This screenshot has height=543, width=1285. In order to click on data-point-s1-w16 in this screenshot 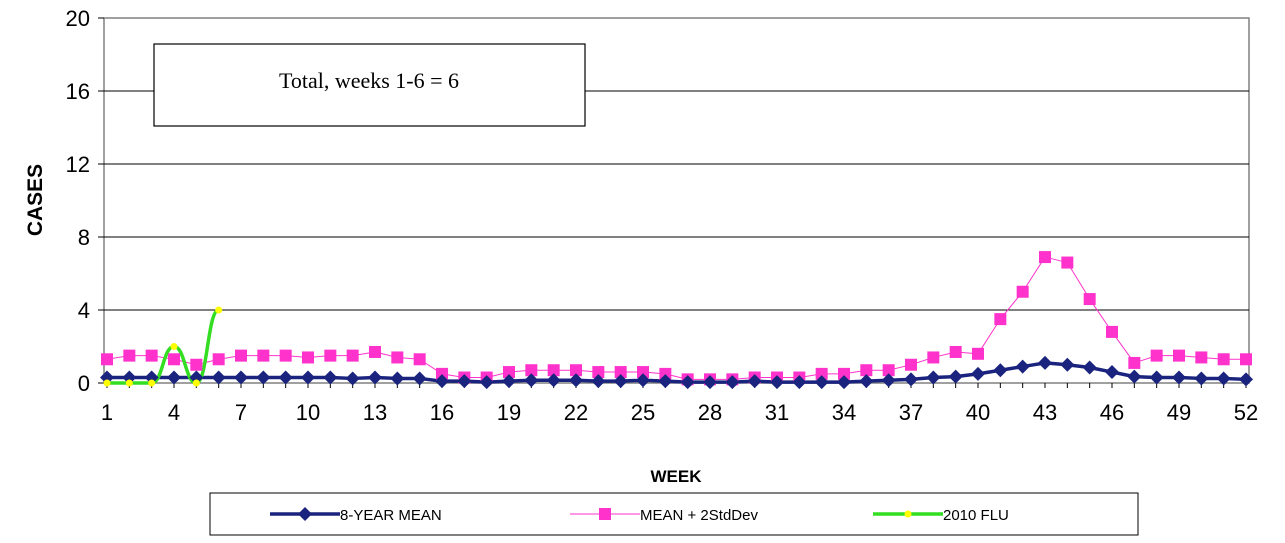, I will do `click(442, 373)`.